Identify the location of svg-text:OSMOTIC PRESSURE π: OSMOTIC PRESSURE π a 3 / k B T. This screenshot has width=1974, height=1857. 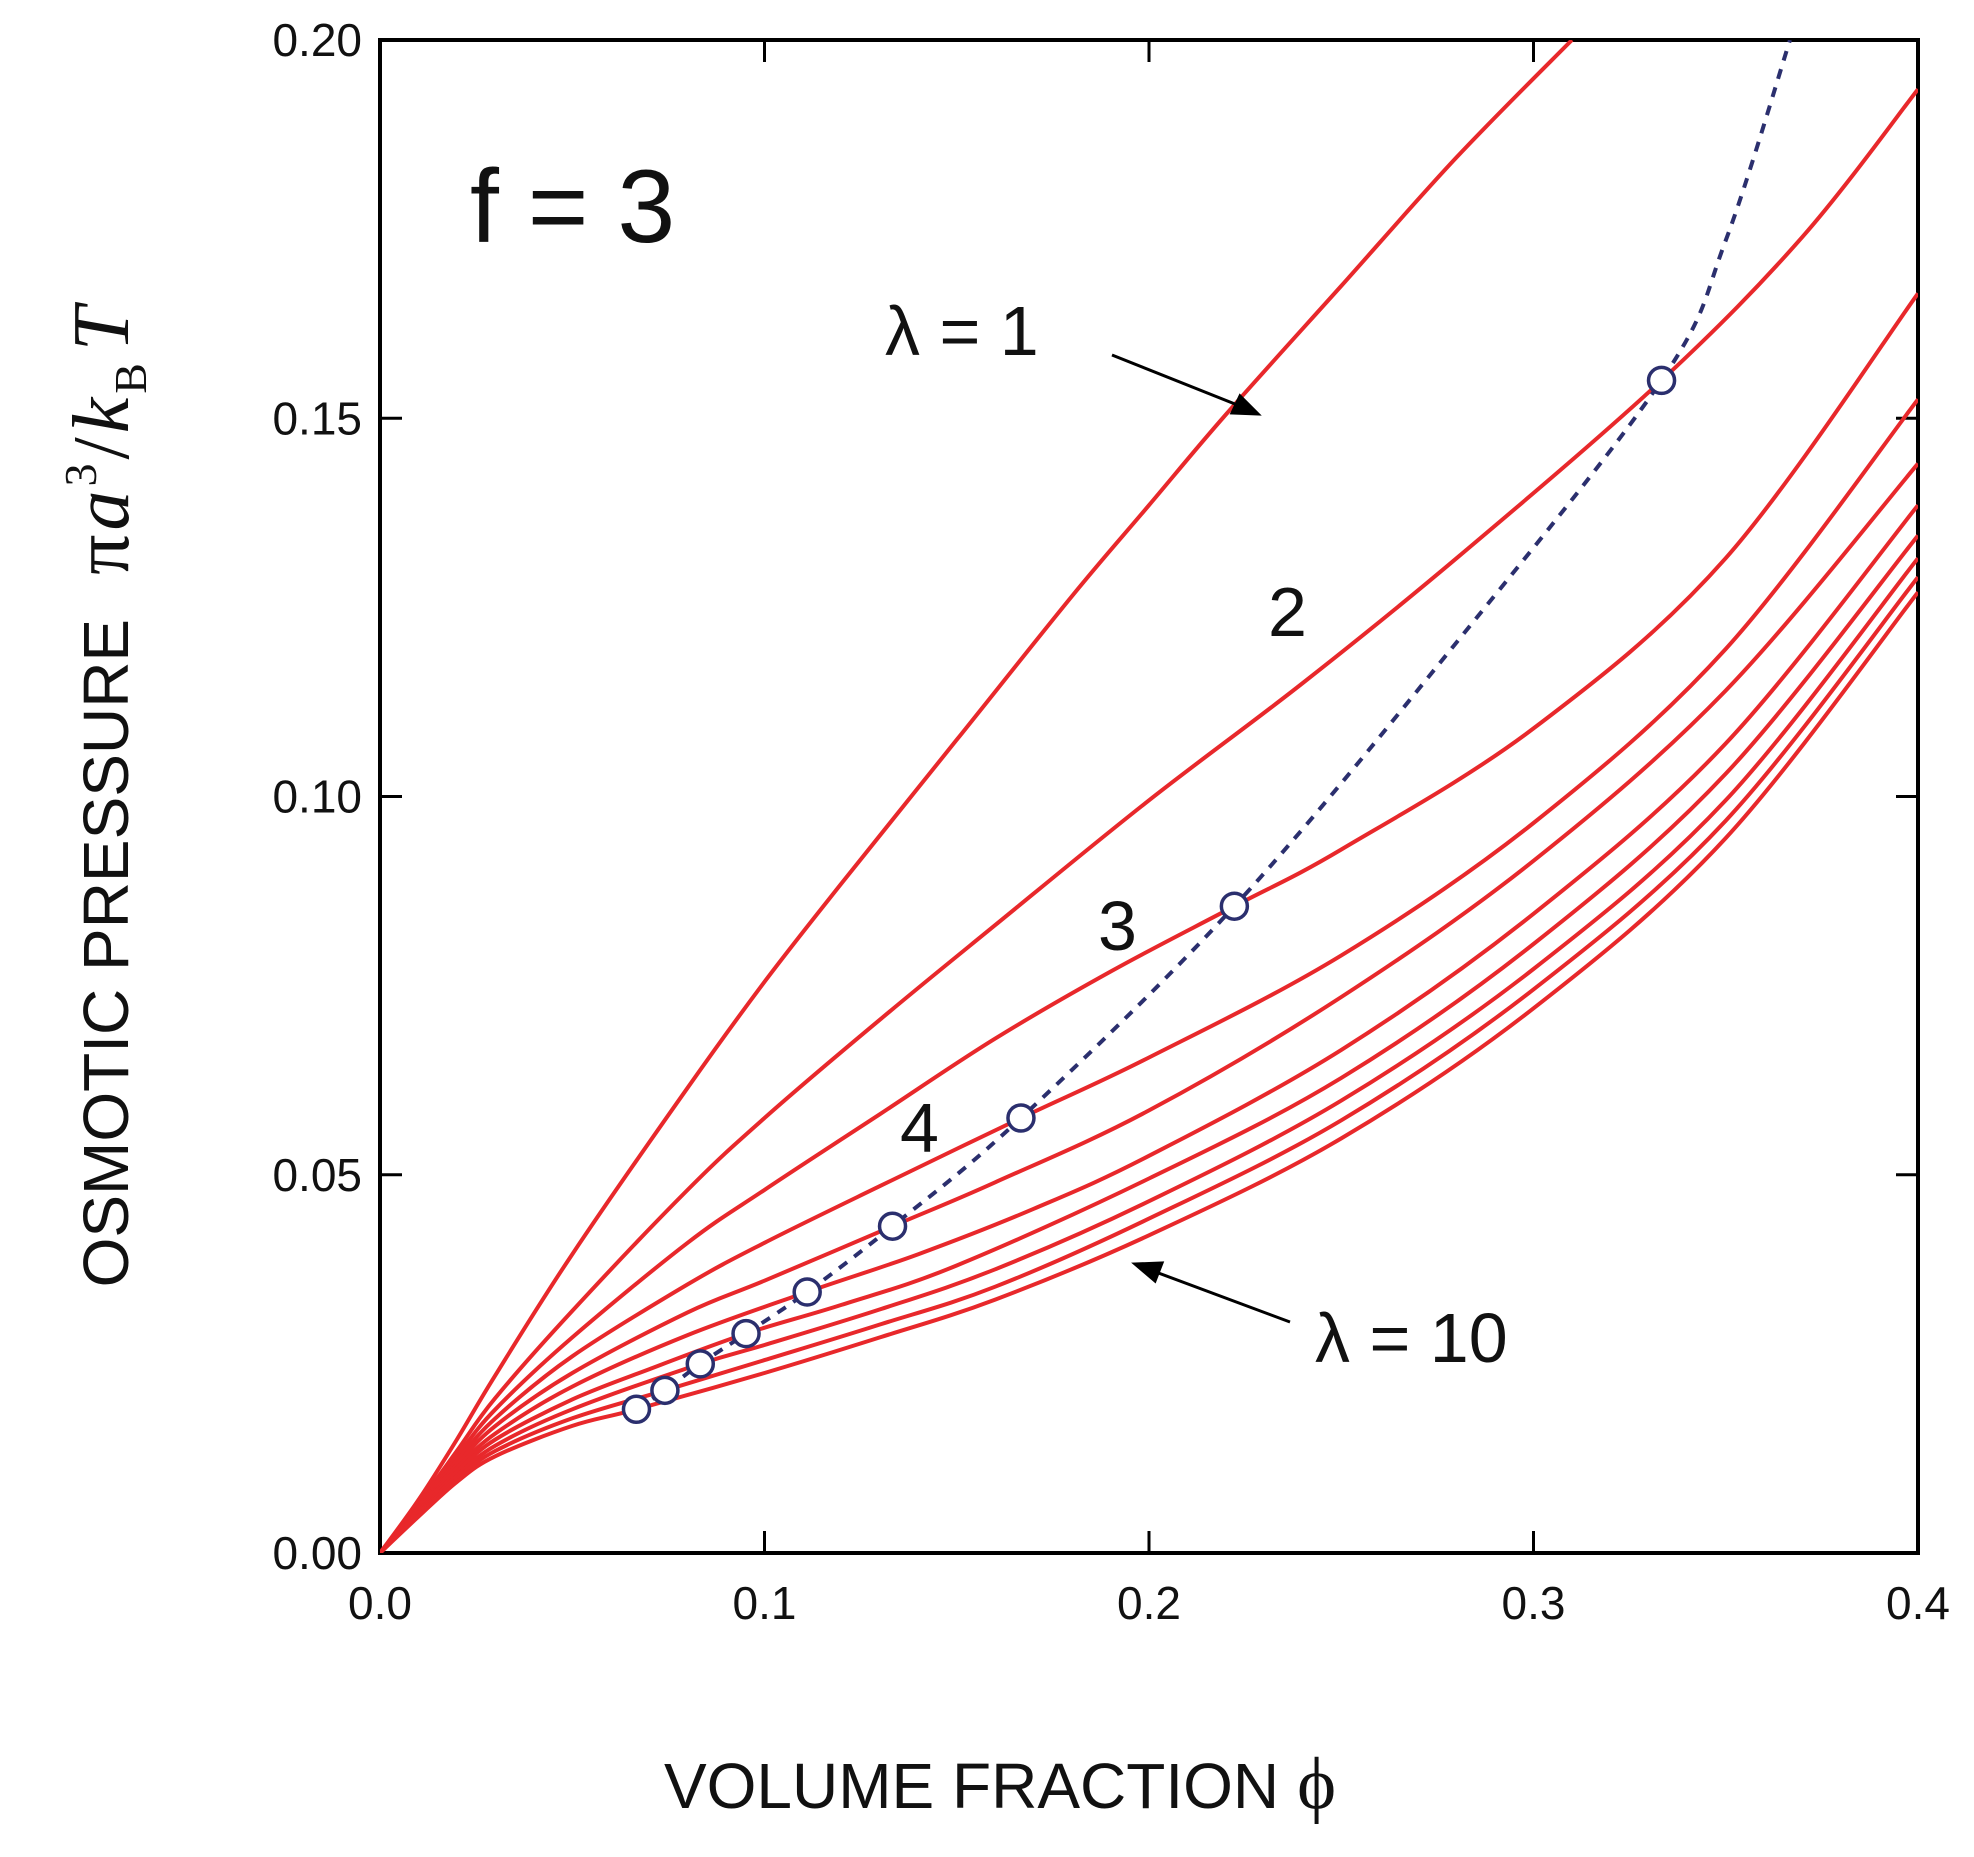
(105, 794).